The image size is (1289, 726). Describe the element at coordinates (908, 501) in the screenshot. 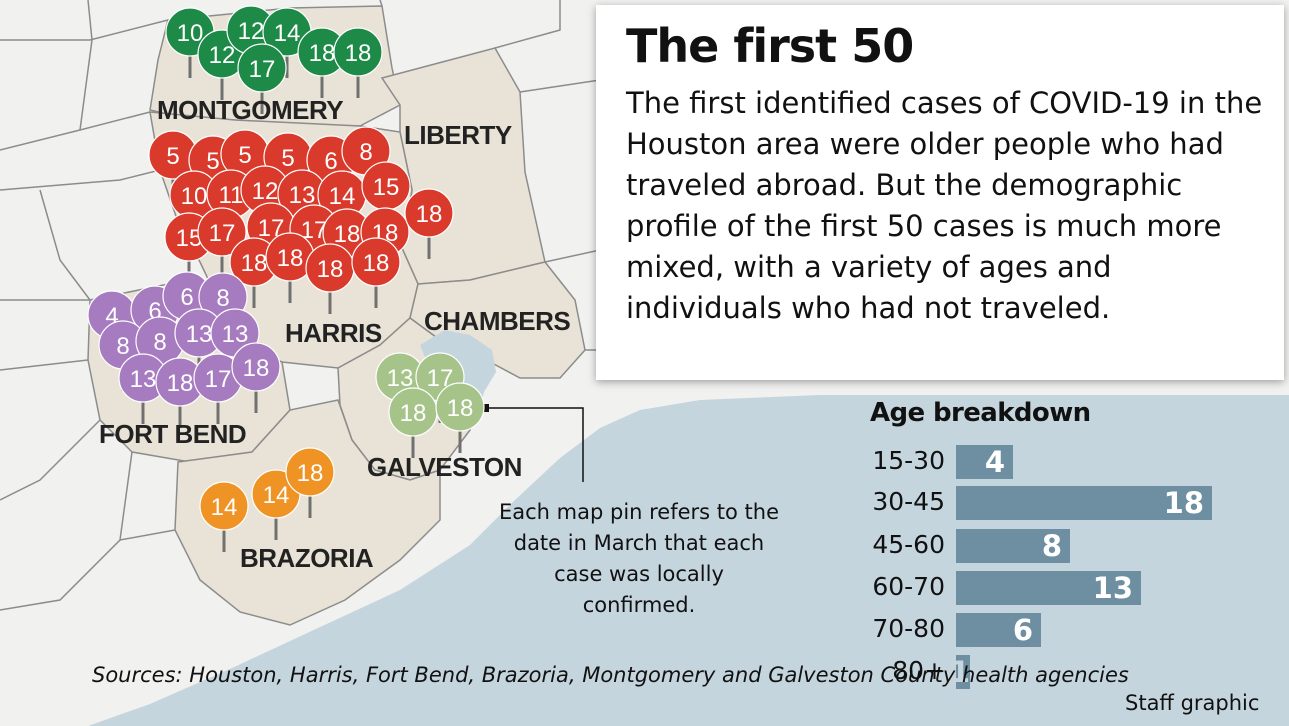

I see `age-category-label: 30-45` at that location.